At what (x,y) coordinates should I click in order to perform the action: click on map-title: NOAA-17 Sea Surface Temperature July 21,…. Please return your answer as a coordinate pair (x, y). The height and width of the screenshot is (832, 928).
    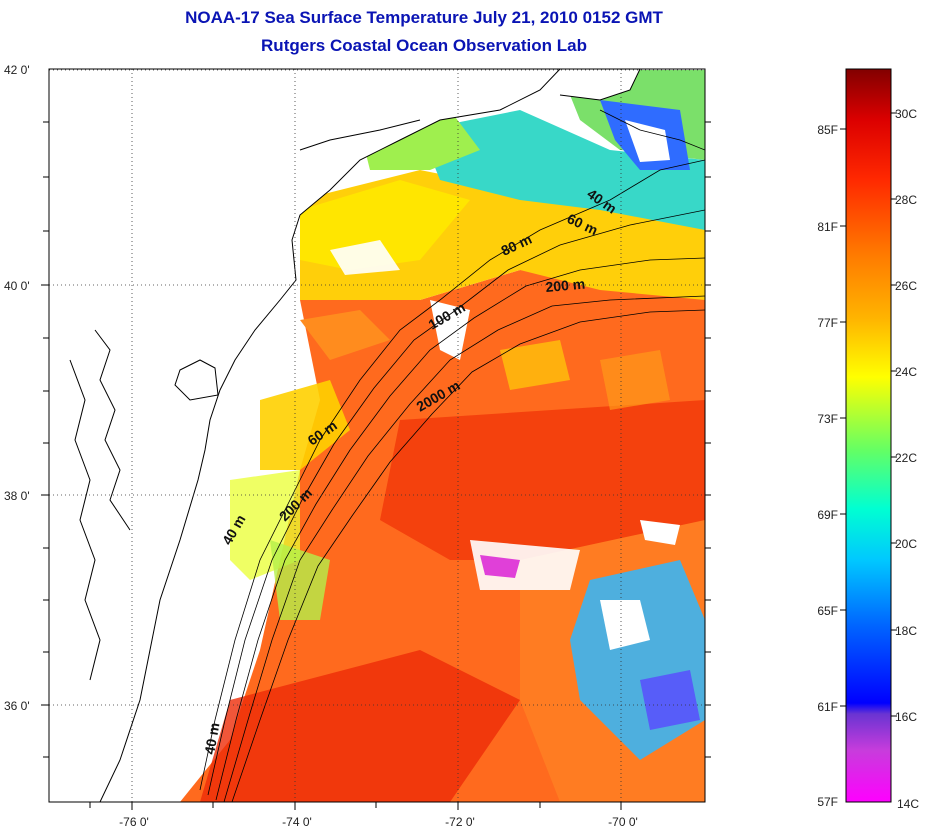
    Looking at the image, I should click on (424, 17).